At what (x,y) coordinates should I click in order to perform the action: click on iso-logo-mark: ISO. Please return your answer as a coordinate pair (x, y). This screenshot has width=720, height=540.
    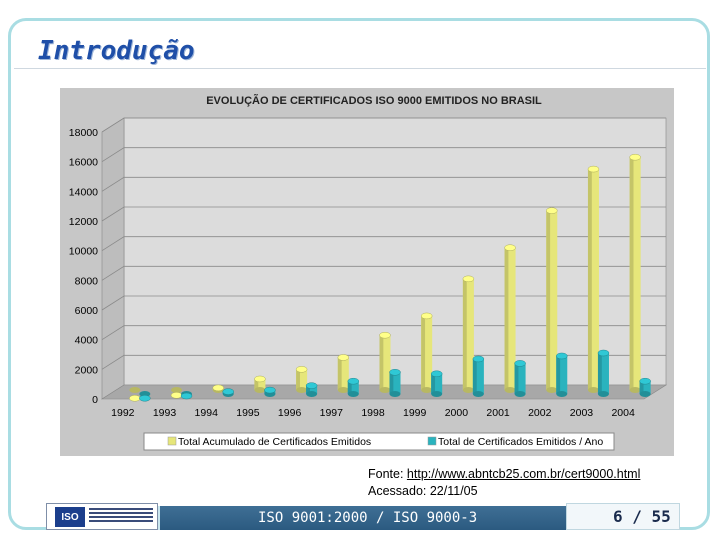
    Looking at the image, I should click on (70, 517).